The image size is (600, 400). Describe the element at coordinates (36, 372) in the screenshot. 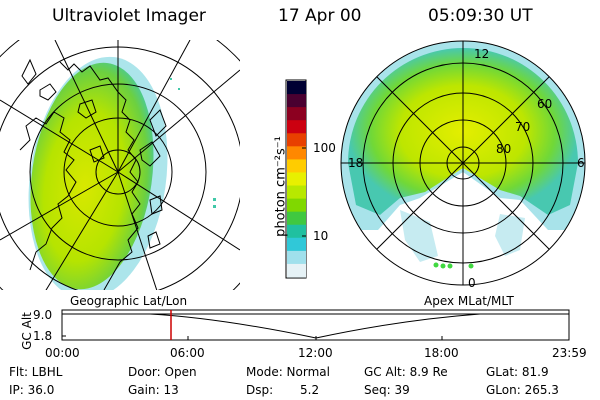

I see `filter-info: Flt: LBHL` at that location.